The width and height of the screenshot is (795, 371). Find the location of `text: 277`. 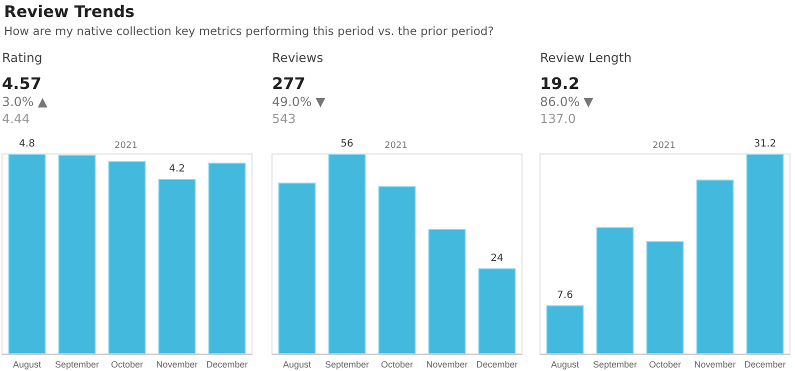

text: 277 is located at coordinates (289, 83).